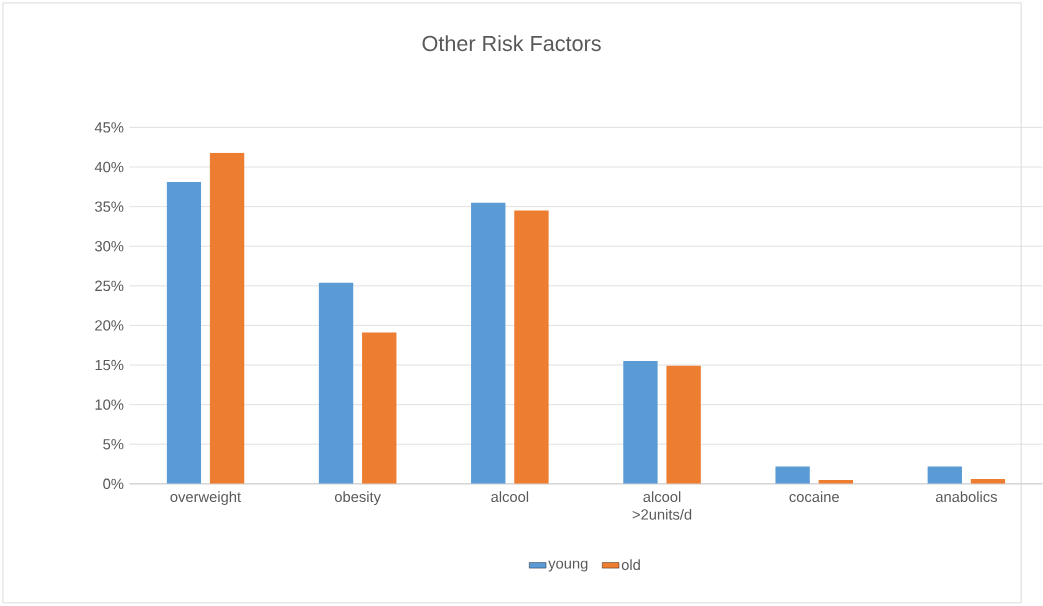 The width and height of the screenshot is (1043, 606). I want to click on y-tick-label: 10%, so click(109, 404).